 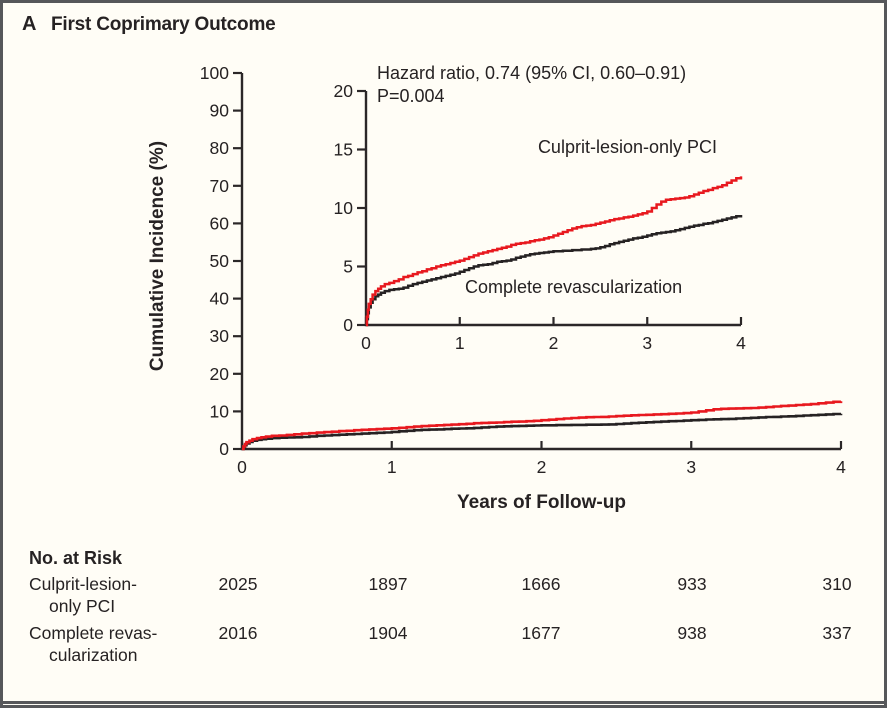 What do you see at coordinates (343, 150) in the screenshot?
I see `y-tick-label: 15` at bounding box center [343, 150].